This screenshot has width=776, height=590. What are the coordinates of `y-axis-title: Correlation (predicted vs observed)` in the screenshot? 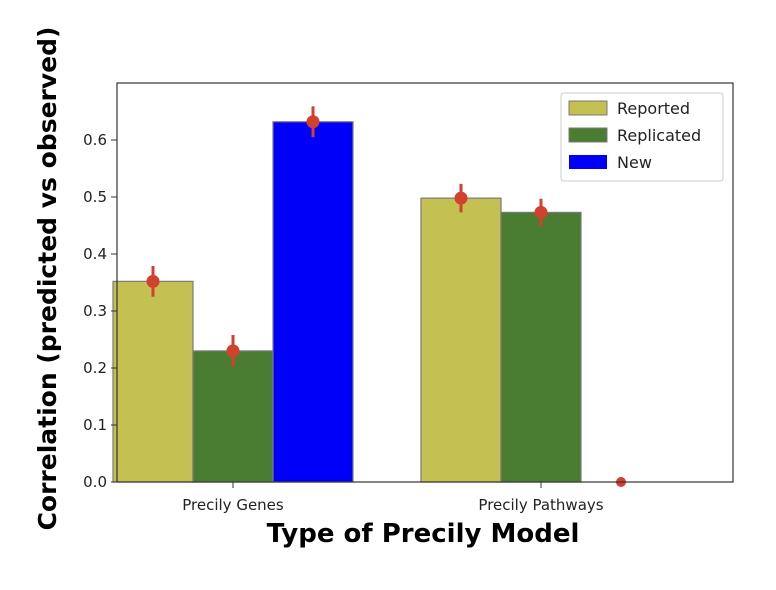 It's located at (47, 279).